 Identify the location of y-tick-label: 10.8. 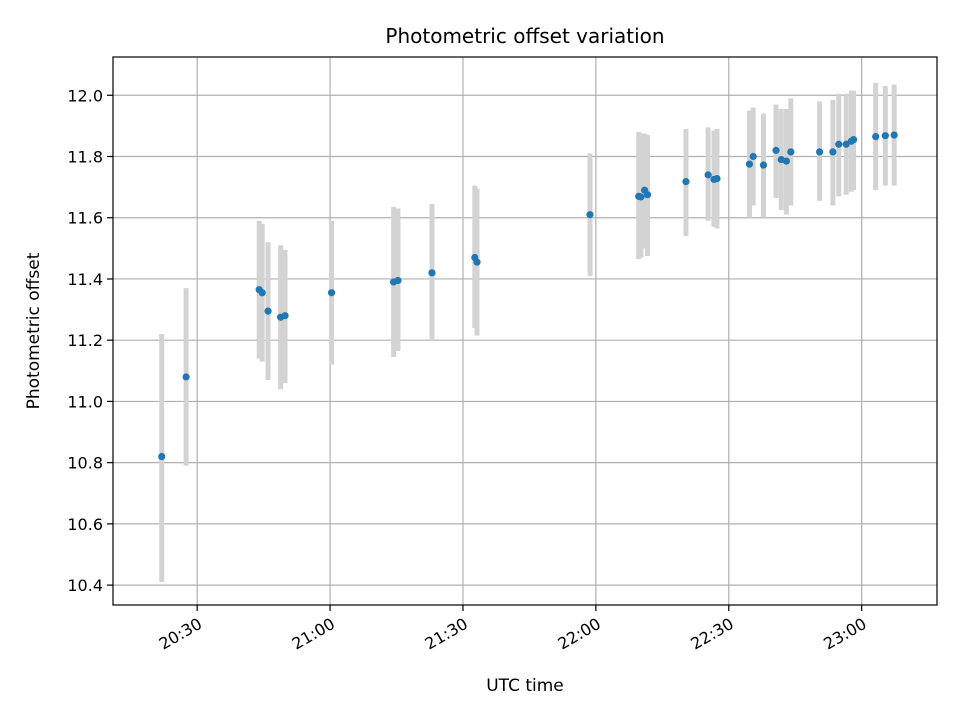
(85, 463).